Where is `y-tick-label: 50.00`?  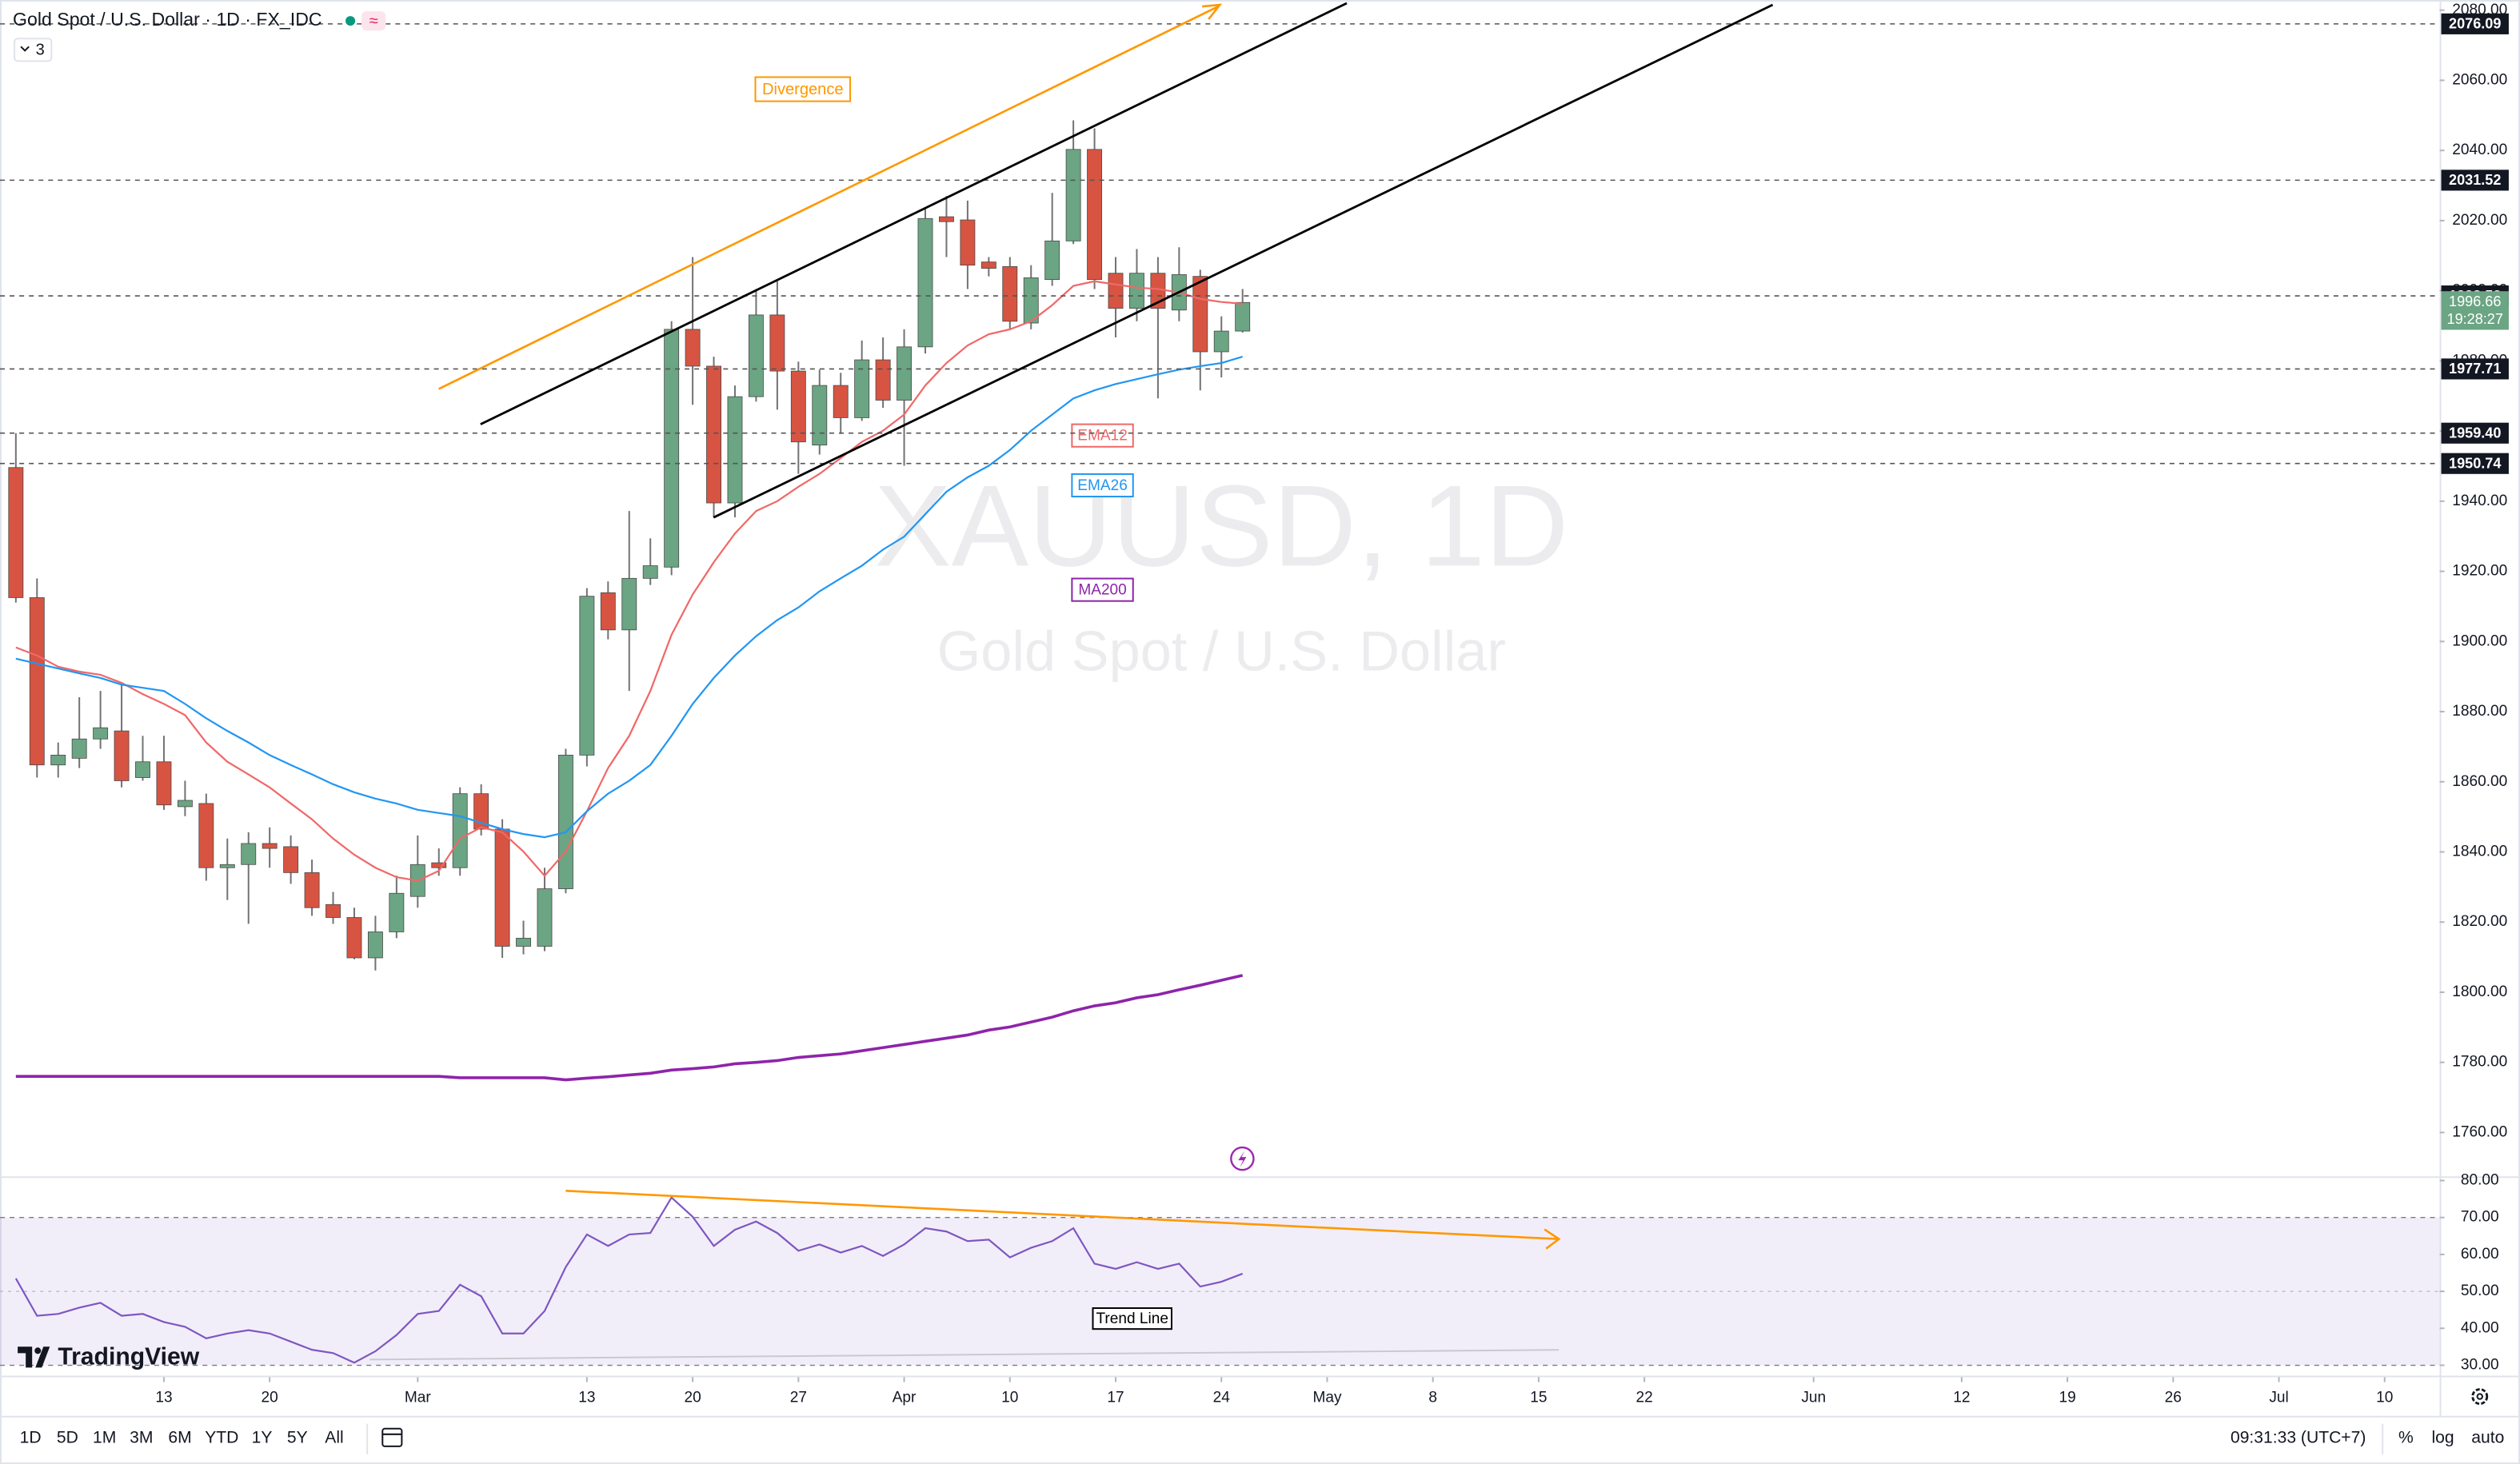
y-tick-label: 50.00 is located at coordinates (2480, 1290).